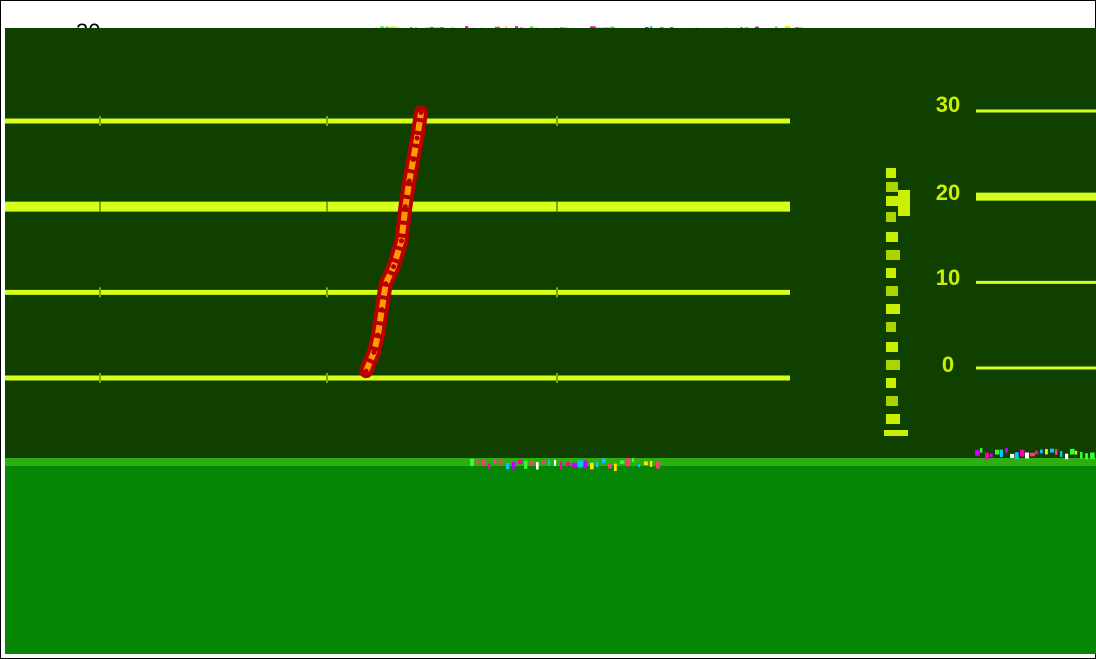 This screenshot has height=659, width=1096. Describe the element at coordinates (896, 433) in the screenshot. I see `label-column-bar` at that location.